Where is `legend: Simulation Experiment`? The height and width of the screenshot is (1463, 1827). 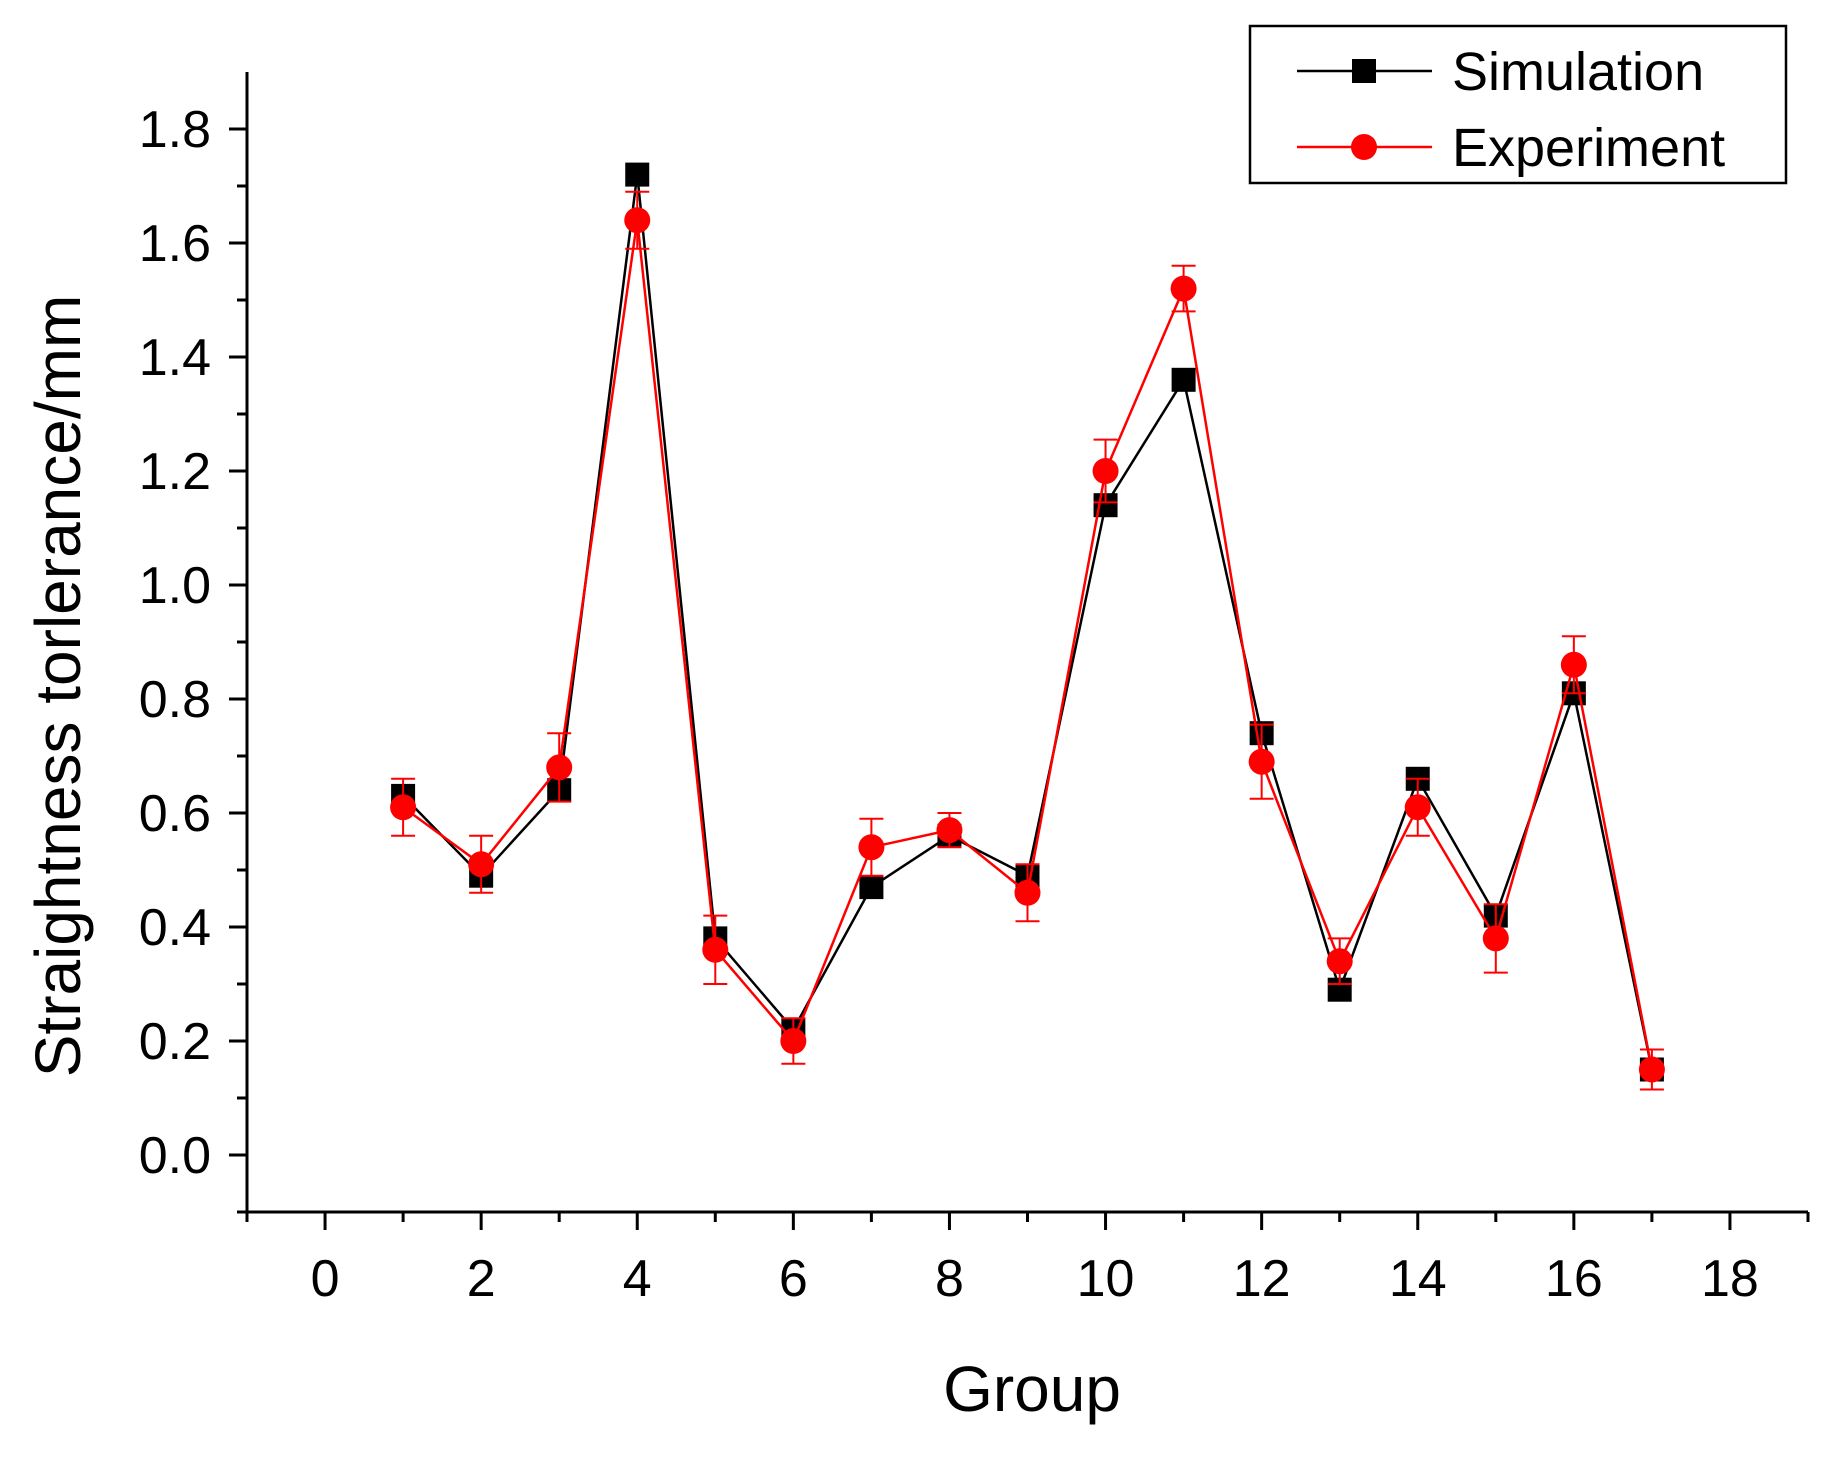
legend: Simulation Experiment is located at coordinates (1518, 104).